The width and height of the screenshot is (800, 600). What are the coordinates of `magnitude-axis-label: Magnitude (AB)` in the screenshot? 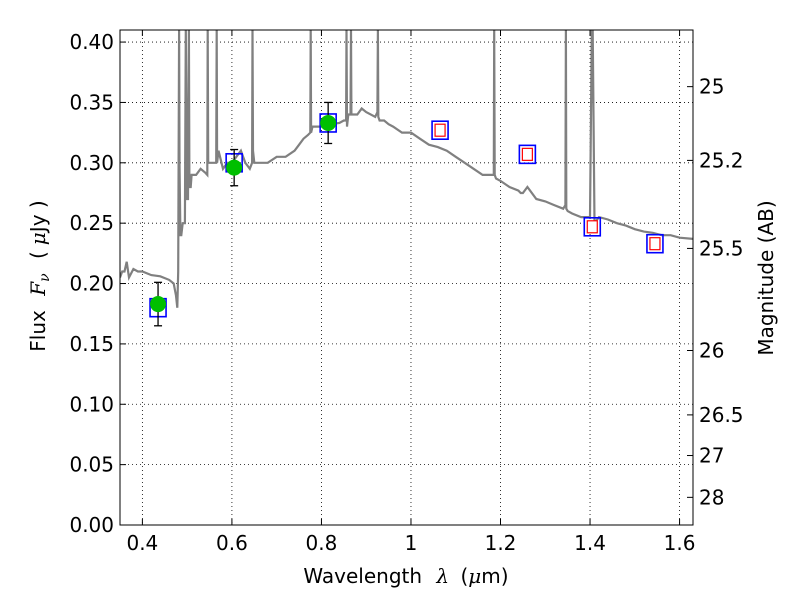 It's located at (766, 277).